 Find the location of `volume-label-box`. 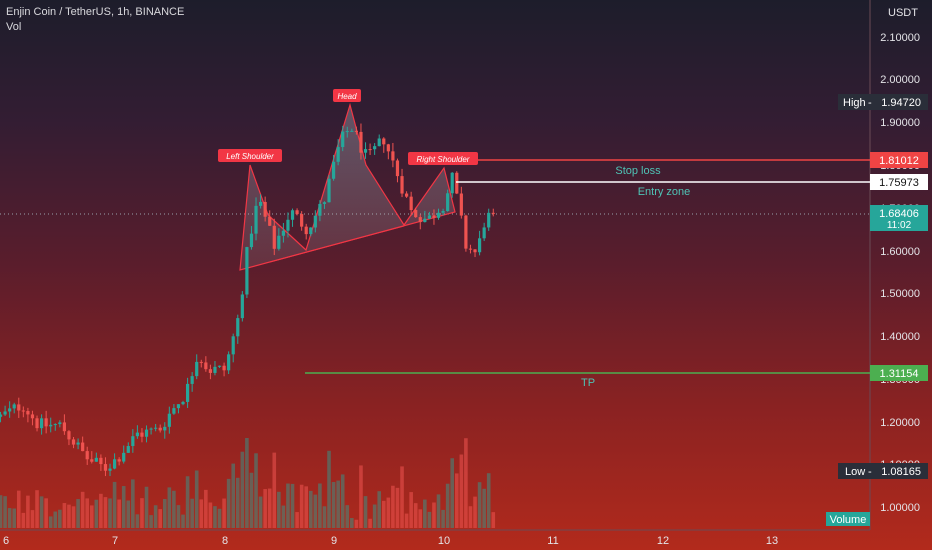

volume-label-box is located at coordinates (848, 519).